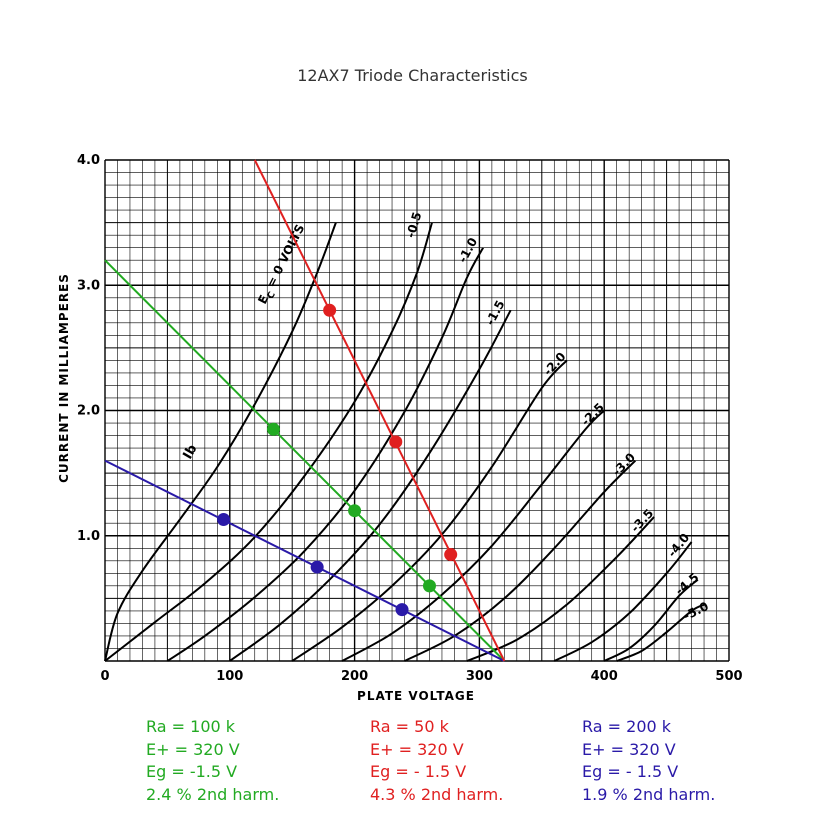  Describe the element at coordinates (412, 75) in the screenshot. I see `chart-title: 12AX7 Triode Characteristics` at that location.